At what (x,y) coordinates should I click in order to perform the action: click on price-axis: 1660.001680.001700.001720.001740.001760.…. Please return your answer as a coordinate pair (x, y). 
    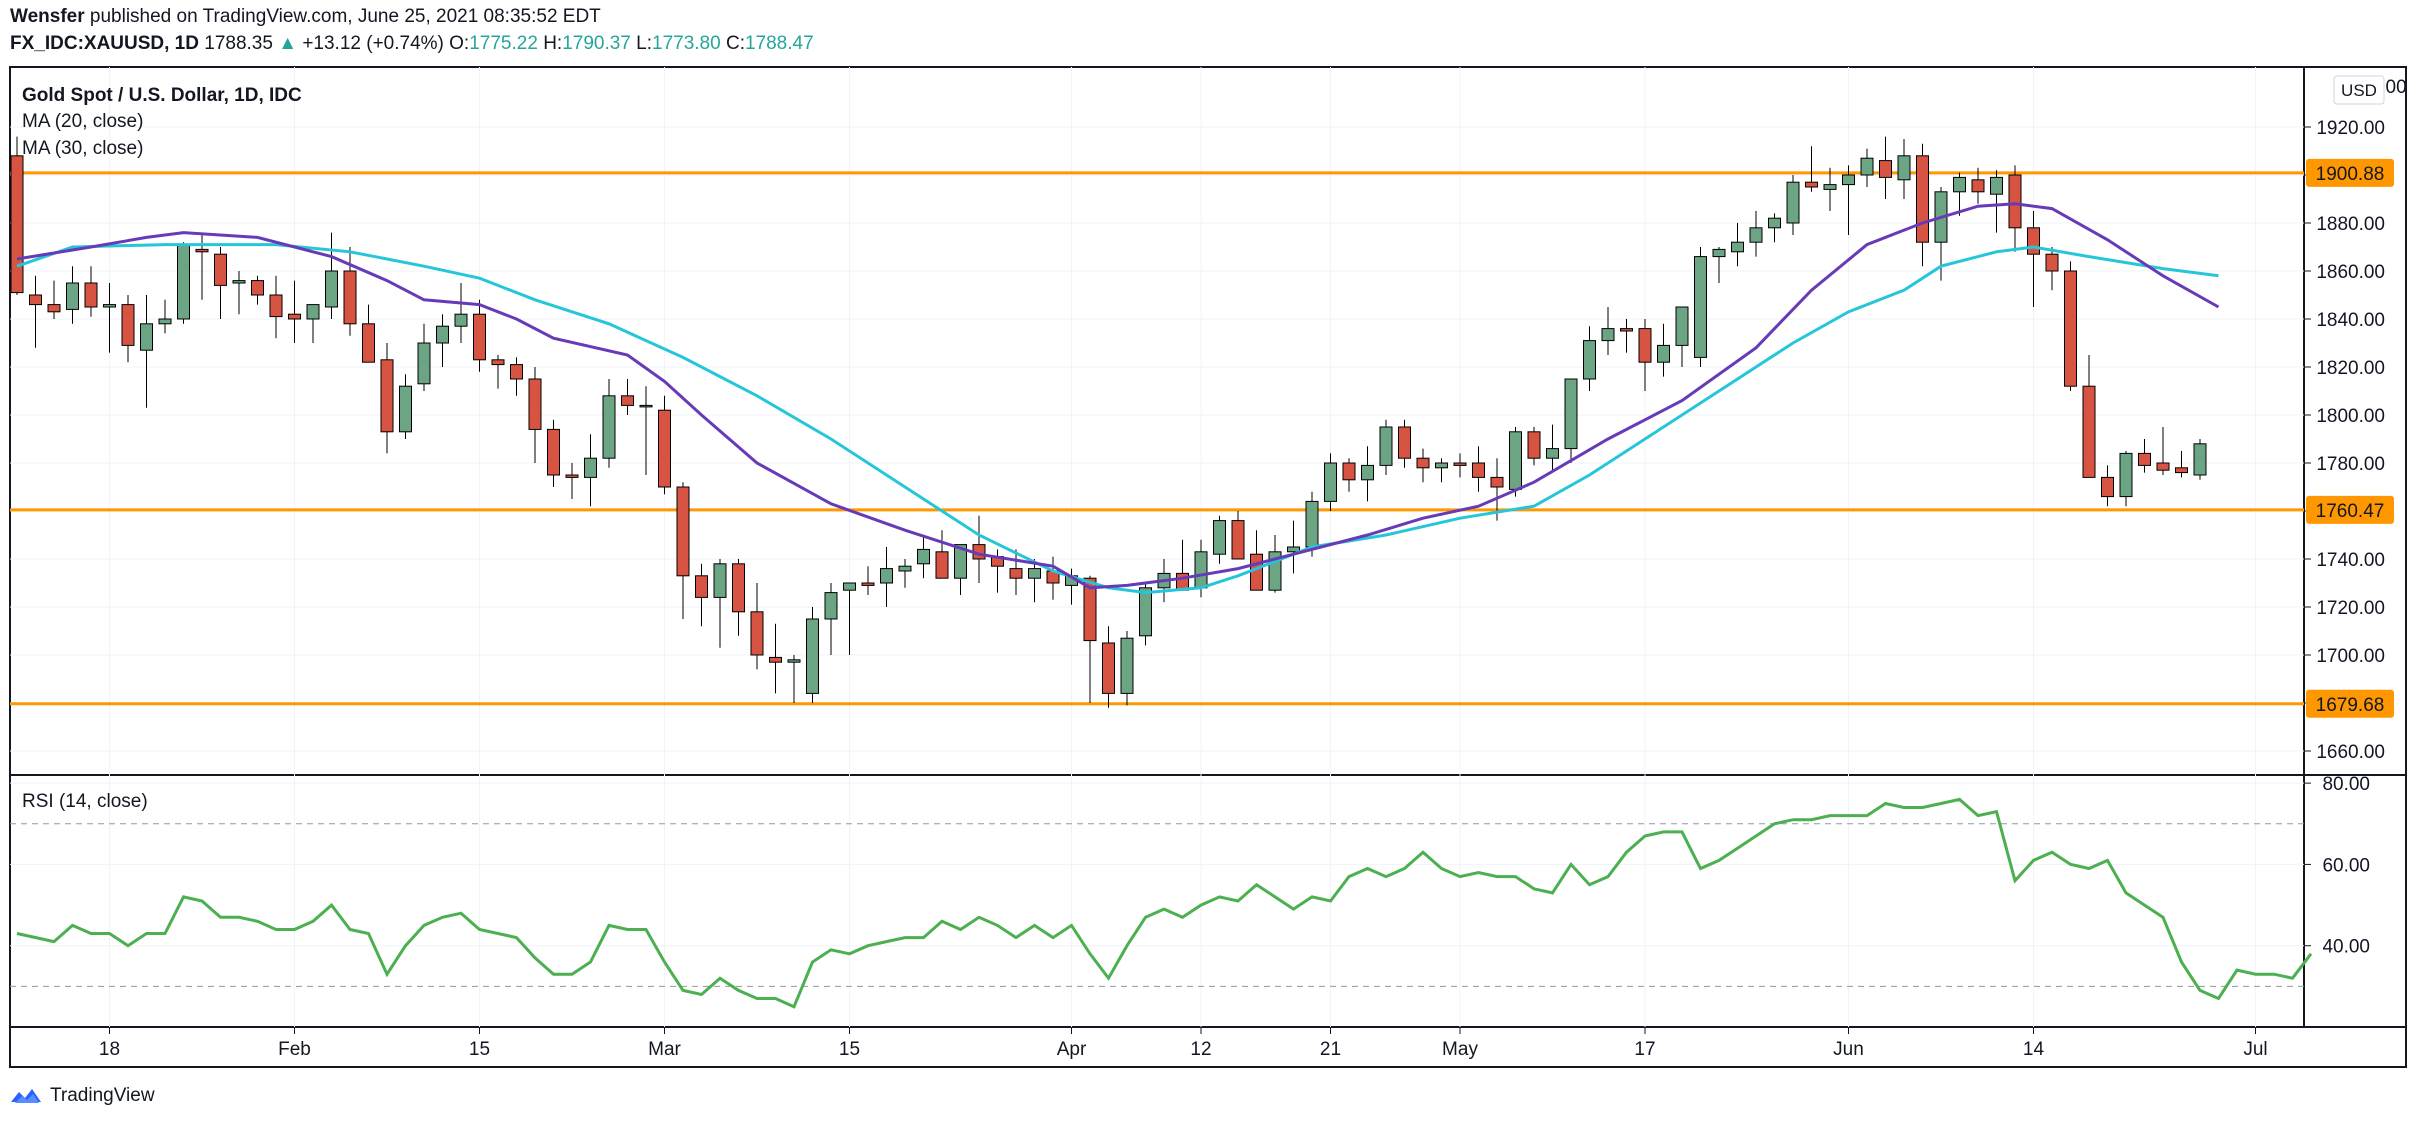
    Looking at the image, I should click on (2344, 538).